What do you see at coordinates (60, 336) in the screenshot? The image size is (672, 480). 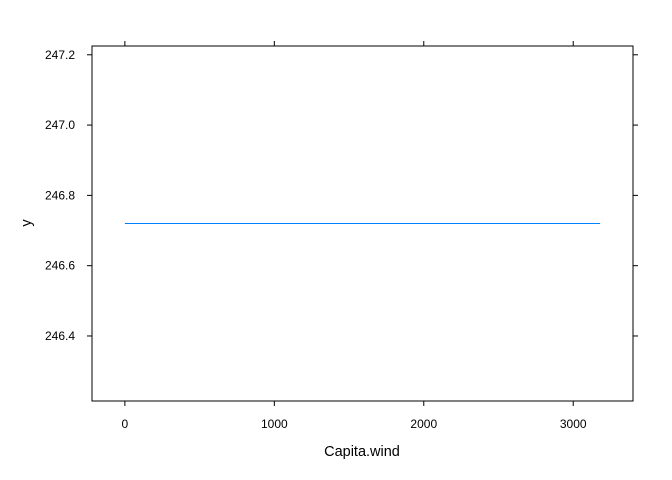 I see `y-tick-label: 246.4` at bounding box center [60, 336].